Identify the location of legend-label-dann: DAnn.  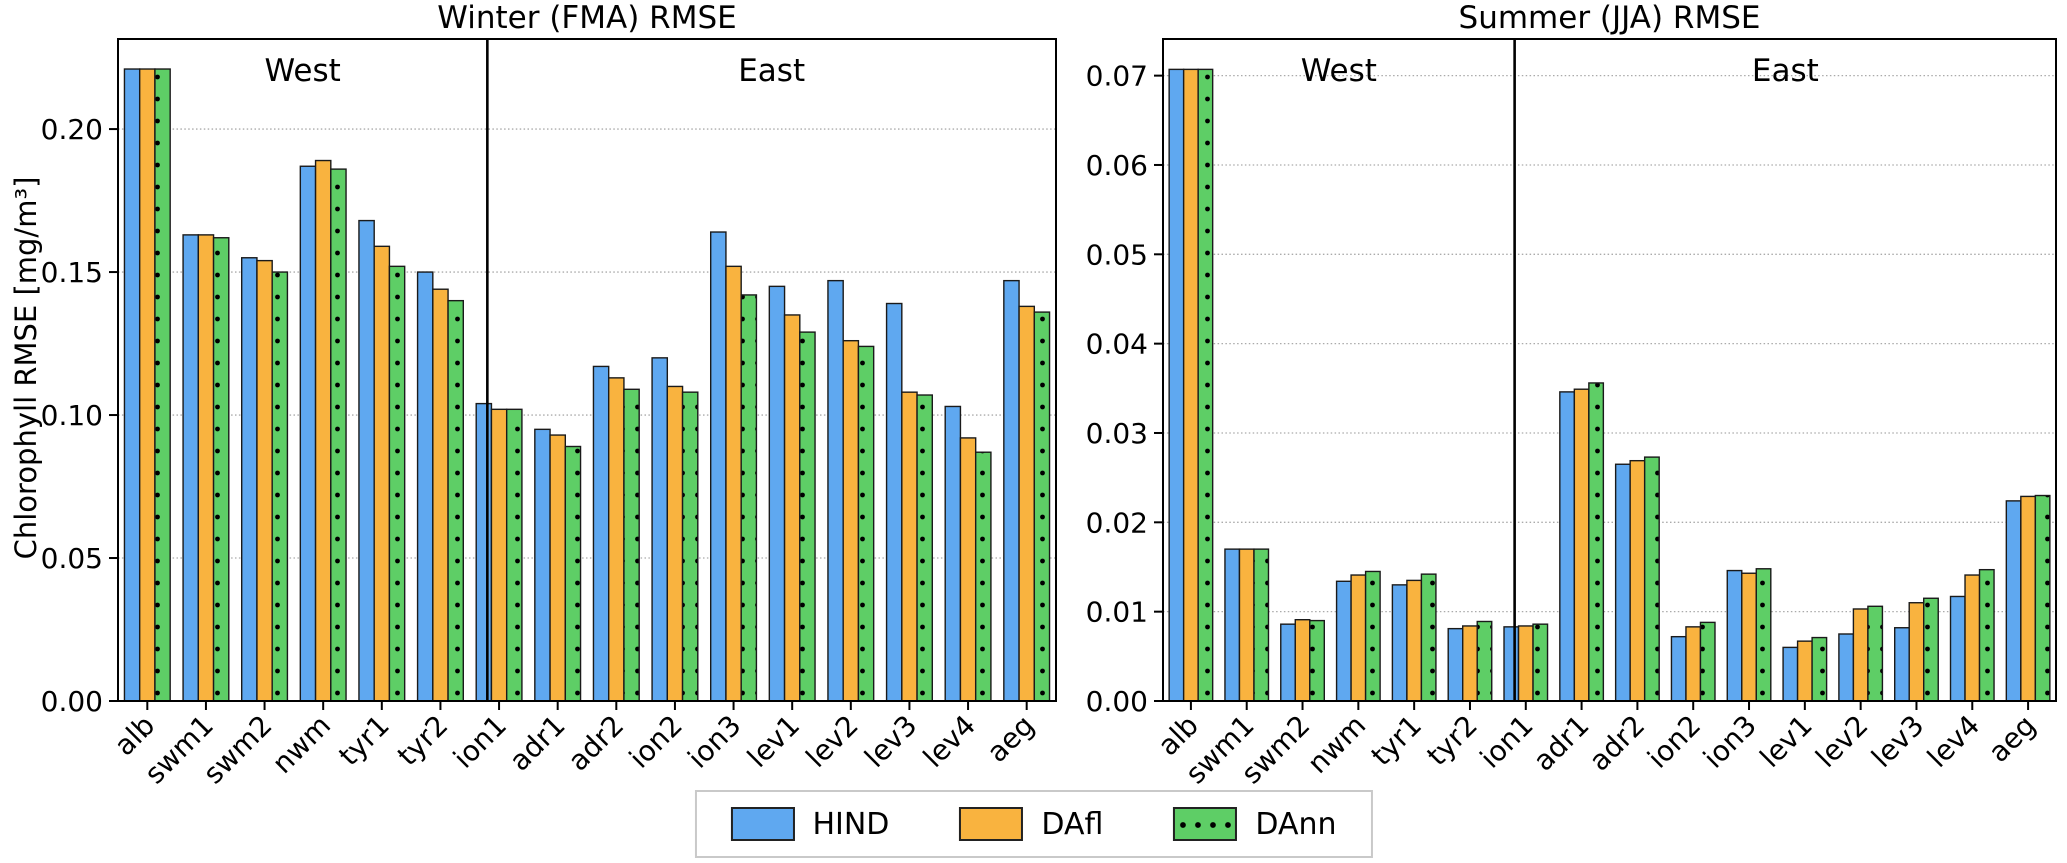
(1296, 824).